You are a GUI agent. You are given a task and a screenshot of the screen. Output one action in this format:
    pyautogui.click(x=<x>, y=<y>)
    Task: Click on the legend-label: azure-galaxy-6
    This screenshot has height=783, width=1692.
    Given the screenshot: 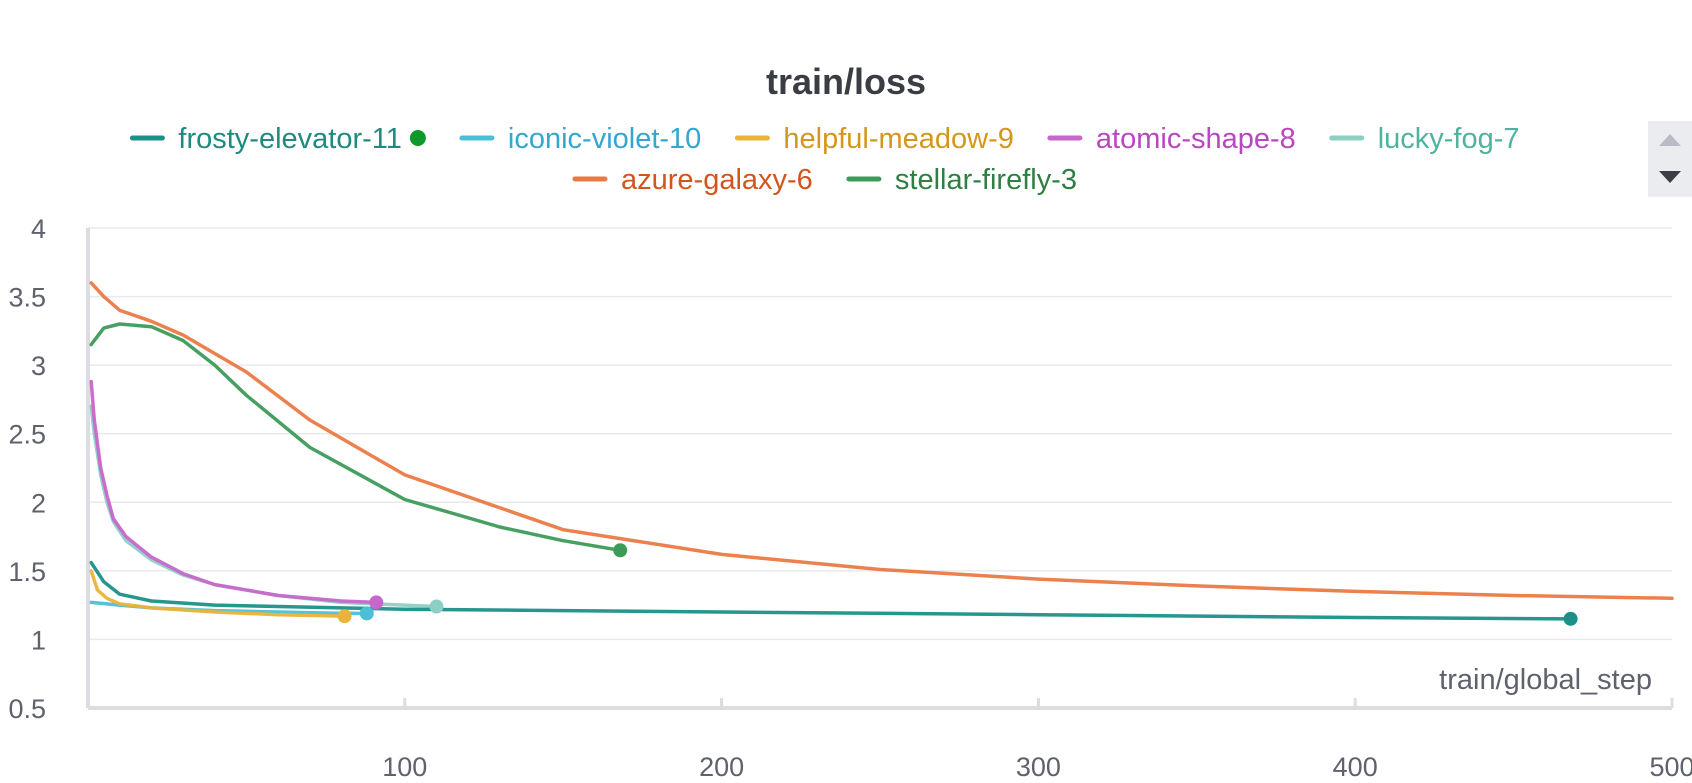 What is the action you would take?
    pyautogui.click(x=717, y=180)
    